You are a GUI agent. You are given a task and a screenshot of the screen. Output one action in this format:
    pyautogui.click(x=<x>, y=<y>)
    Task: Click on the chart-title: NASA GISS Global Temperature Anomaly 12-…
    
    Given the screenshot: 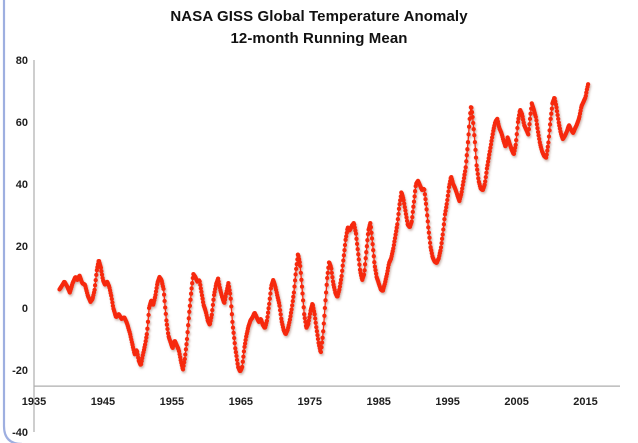 What is the action you would take?
    pyautogui.click(x=319, y=28)
    